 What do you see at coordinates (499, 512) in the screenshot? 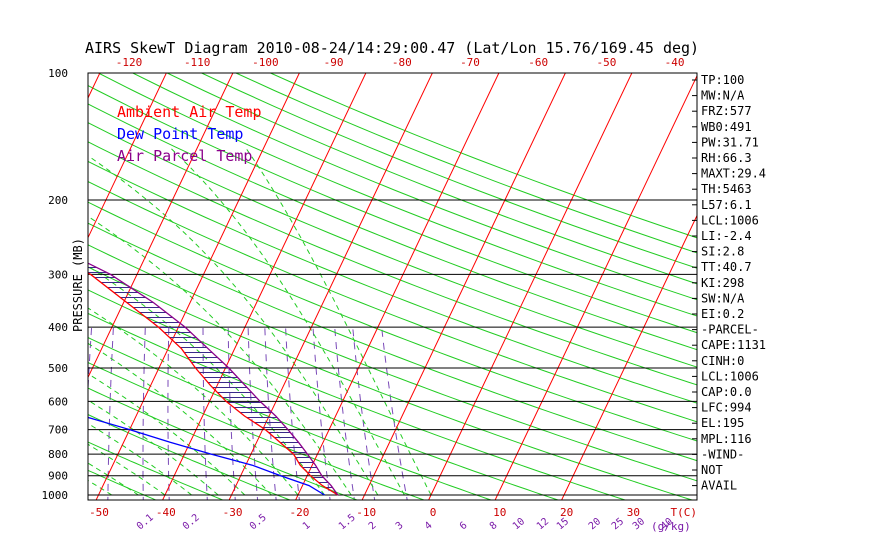
I see `bottom-temp-tick-label: 10` at bounding box center [499, 512].